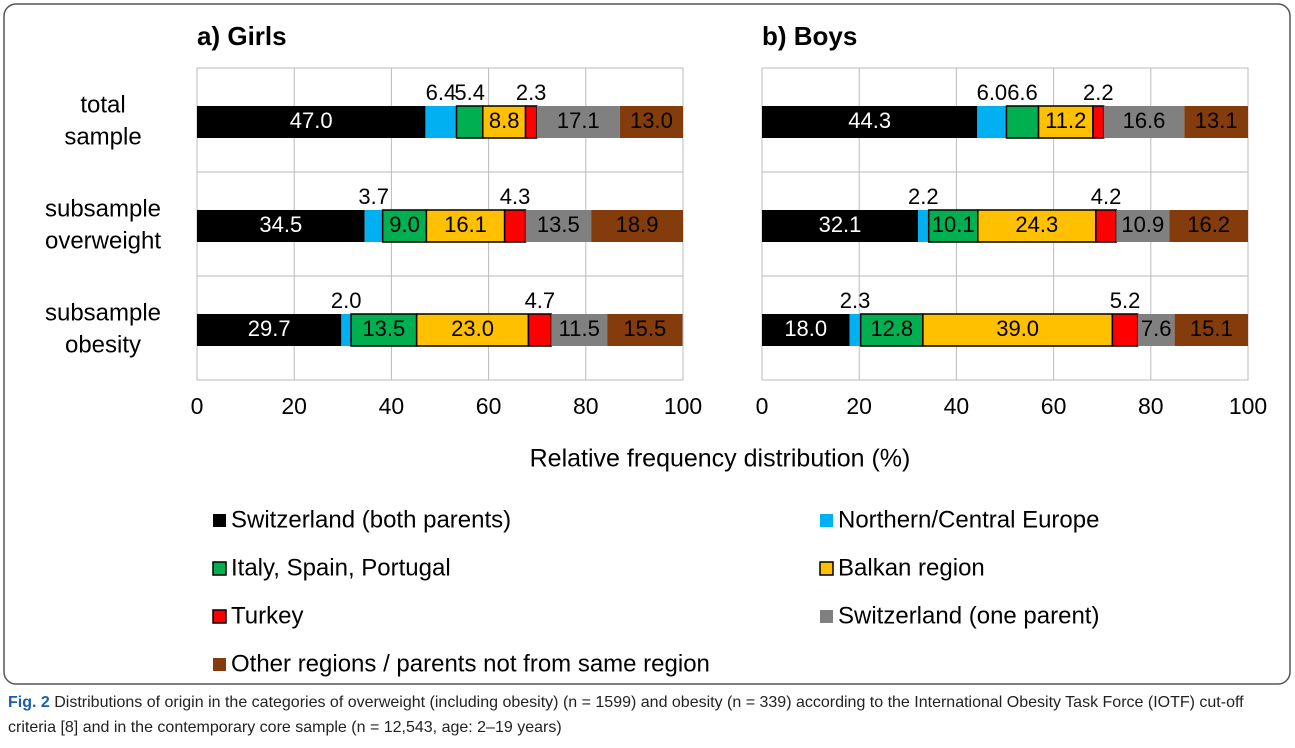 The image size is (1295, 748). I want to click on legend-label: Switzerland (both parents), so click(371, 519).